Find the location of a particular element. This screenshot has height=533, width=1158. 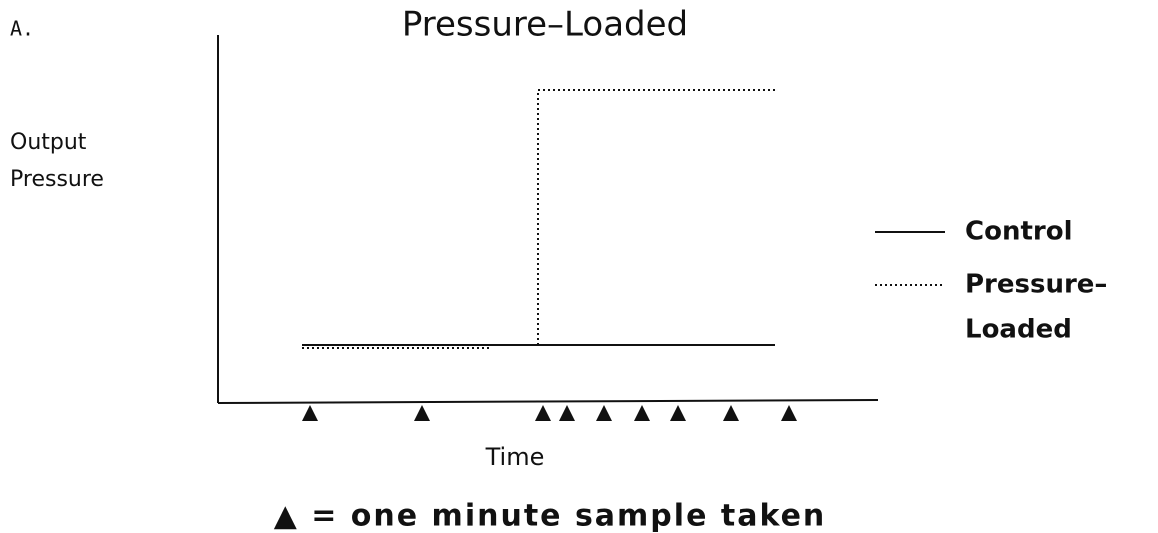

title: Pressure–Loaded is located at coordinates (545, 25).